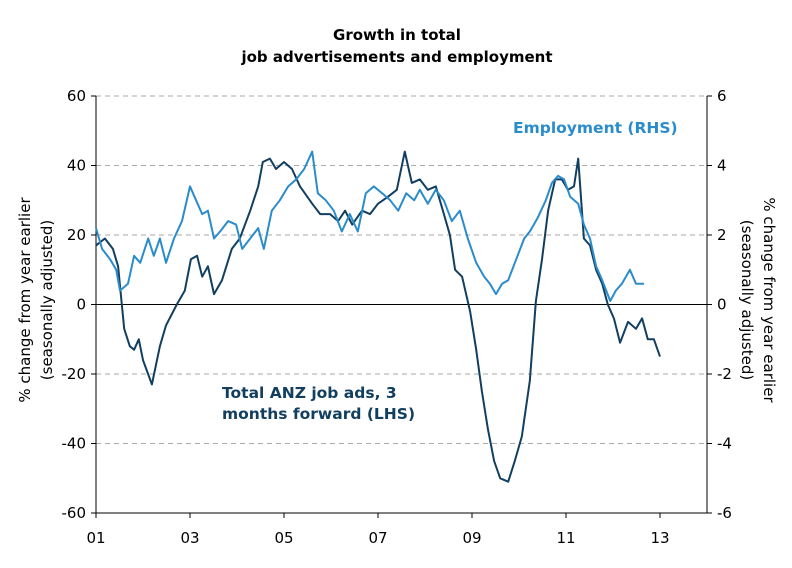 This screenshot has height=568, width=792. I want to click on y-tick-label: 0, so click(81, 305).